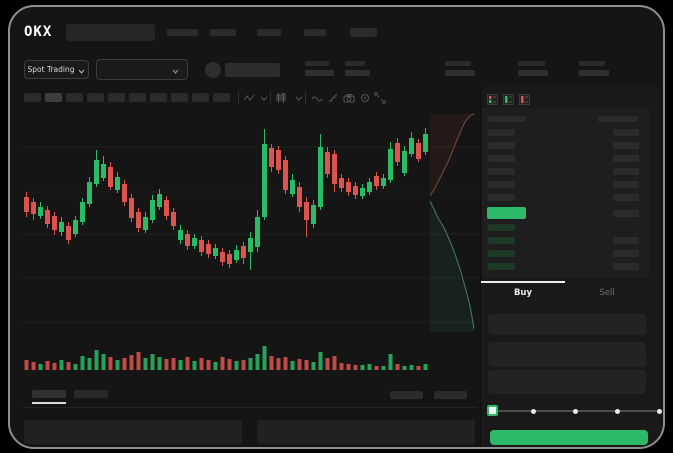 The width and height of the screenshot is (673, 453). I want to click on book-bids-icon, so click(508, 97).